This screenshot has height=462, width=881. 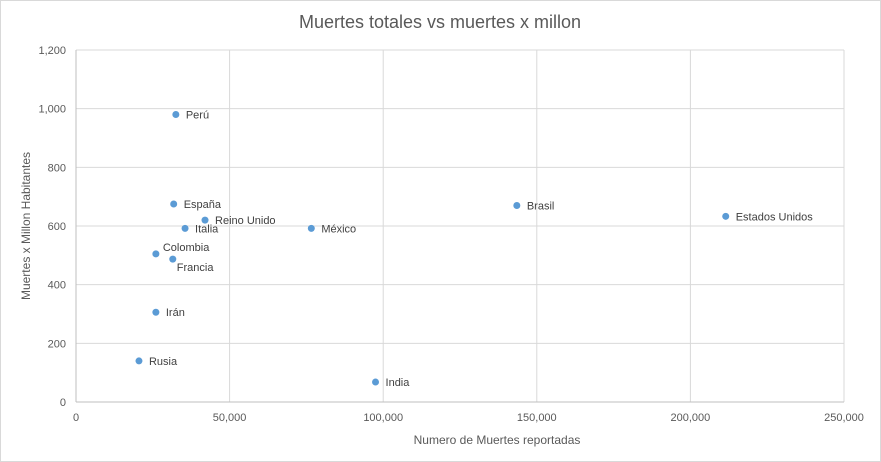 I want to click on data-point-label: Colombia, so click(x=186, y=248).